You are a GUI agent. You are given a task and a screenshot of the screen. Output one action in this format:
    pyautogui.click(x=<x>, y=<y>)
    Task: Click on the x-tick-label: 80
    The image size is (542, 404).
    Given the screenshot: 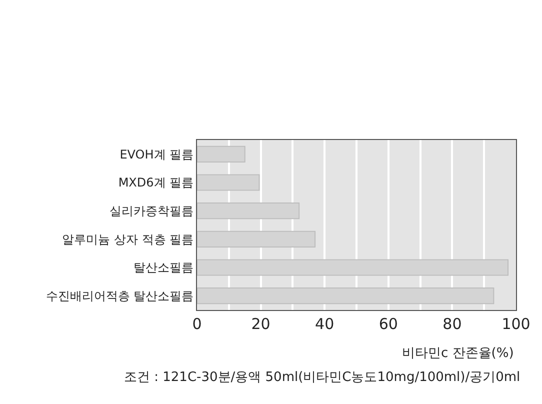 What is the action you would take?
    pyautogui.click(x=452, y=324)
    